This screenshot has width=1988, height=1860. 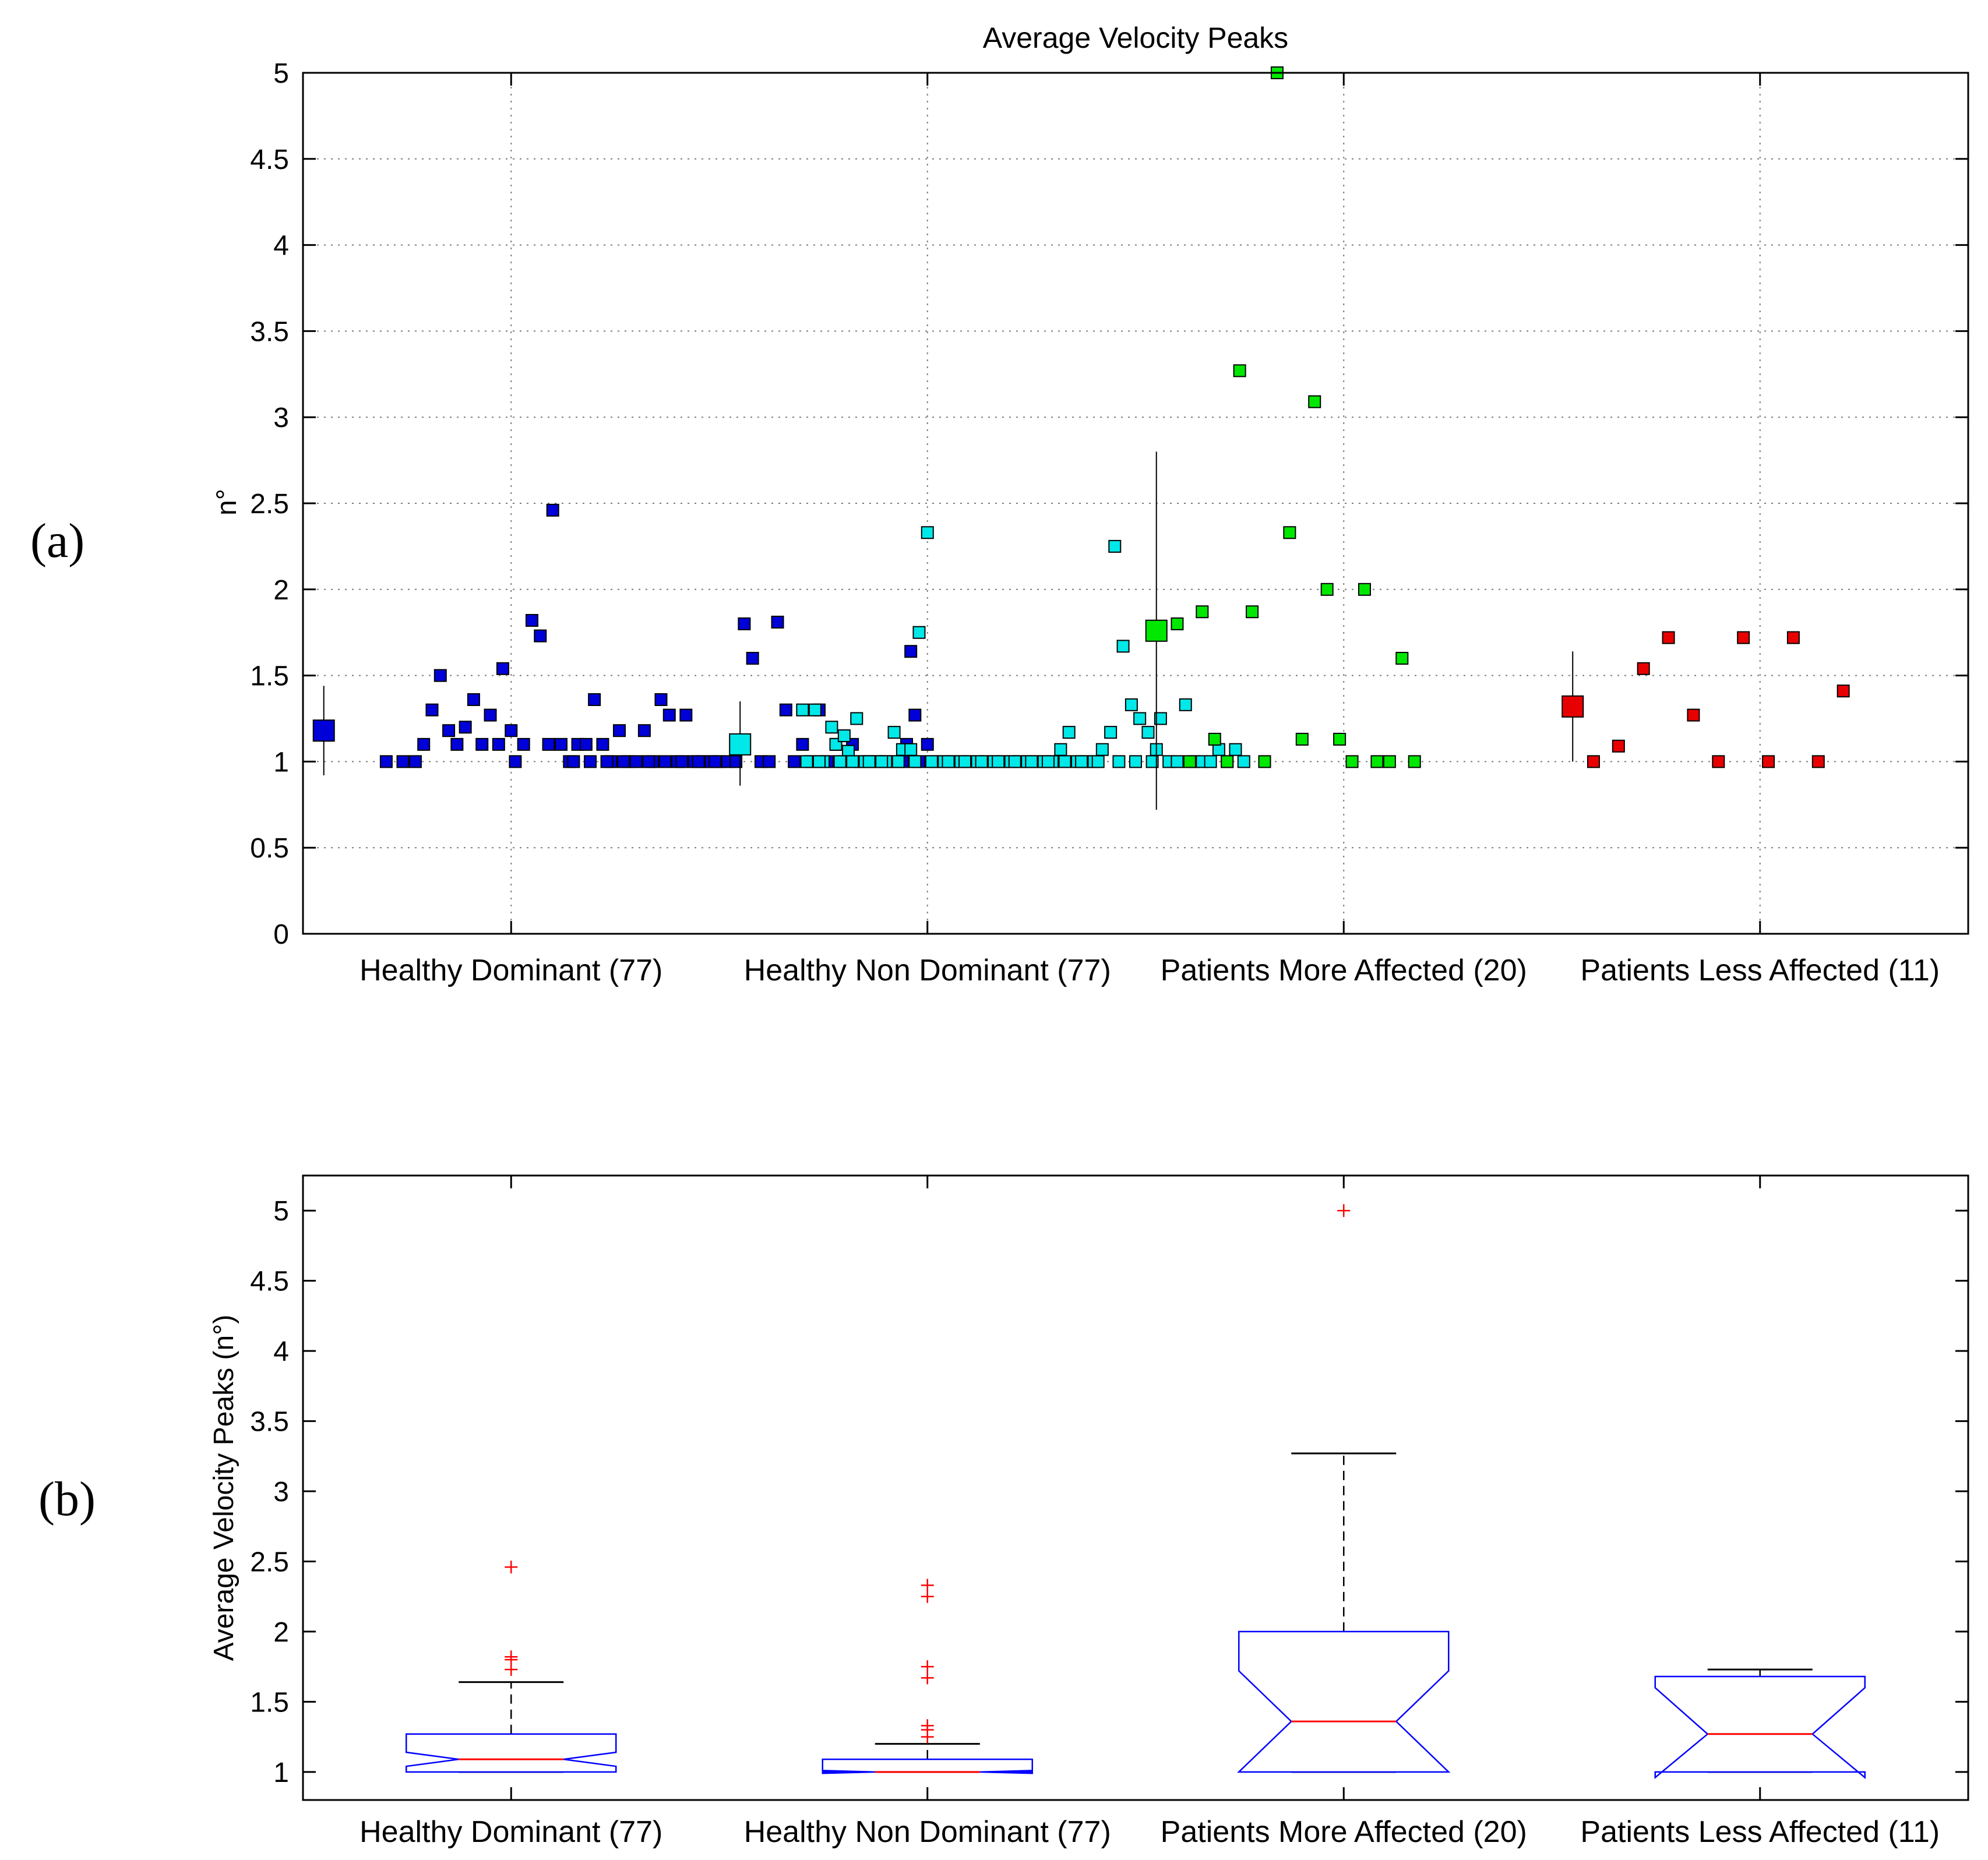 I want to click on panel-b-y-tick-label: 3, so click(x=281, y=1492).